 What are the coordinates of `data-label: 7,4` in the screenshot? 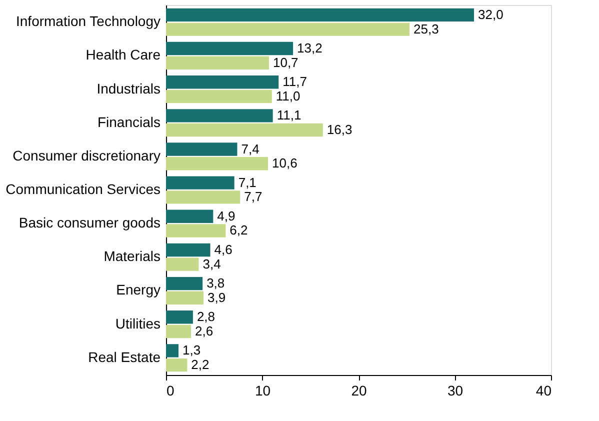 It's located at (250, 148).